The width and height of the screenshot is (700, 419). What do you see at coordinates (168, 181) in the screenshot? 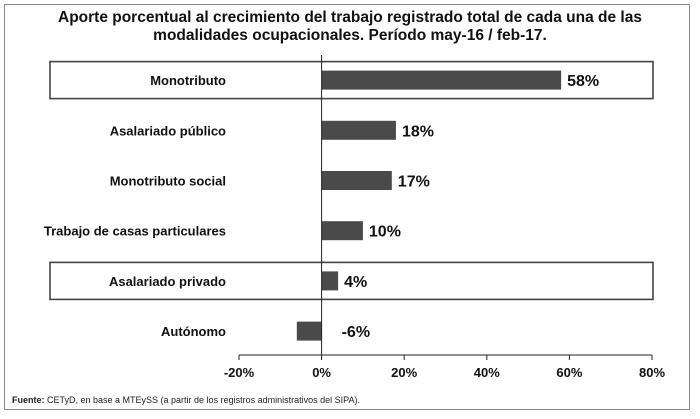
I see `category-label-monotributo-social: Monotributo social` at bounding box center [168, 181].